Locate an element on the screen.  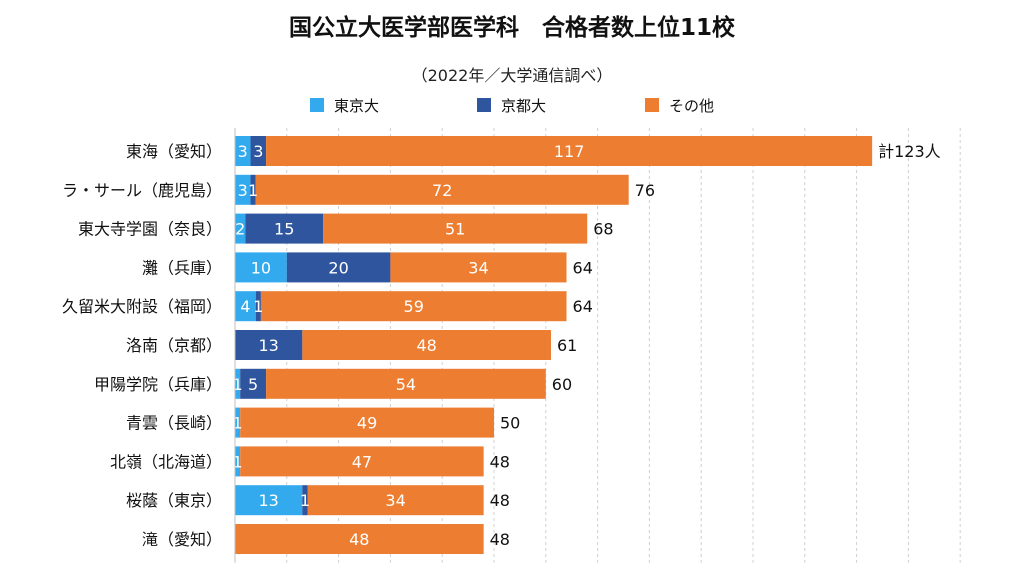
legend-label-tokyo: 東京大 is located at coordinates (357, 105).